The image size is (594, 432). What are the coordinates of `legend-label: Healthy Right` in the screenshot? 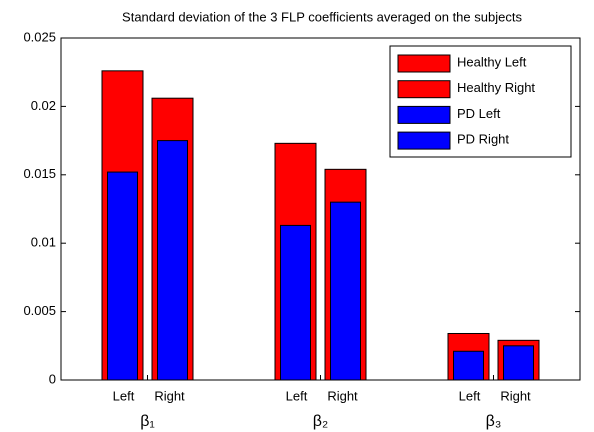 It's located at (496, 87).